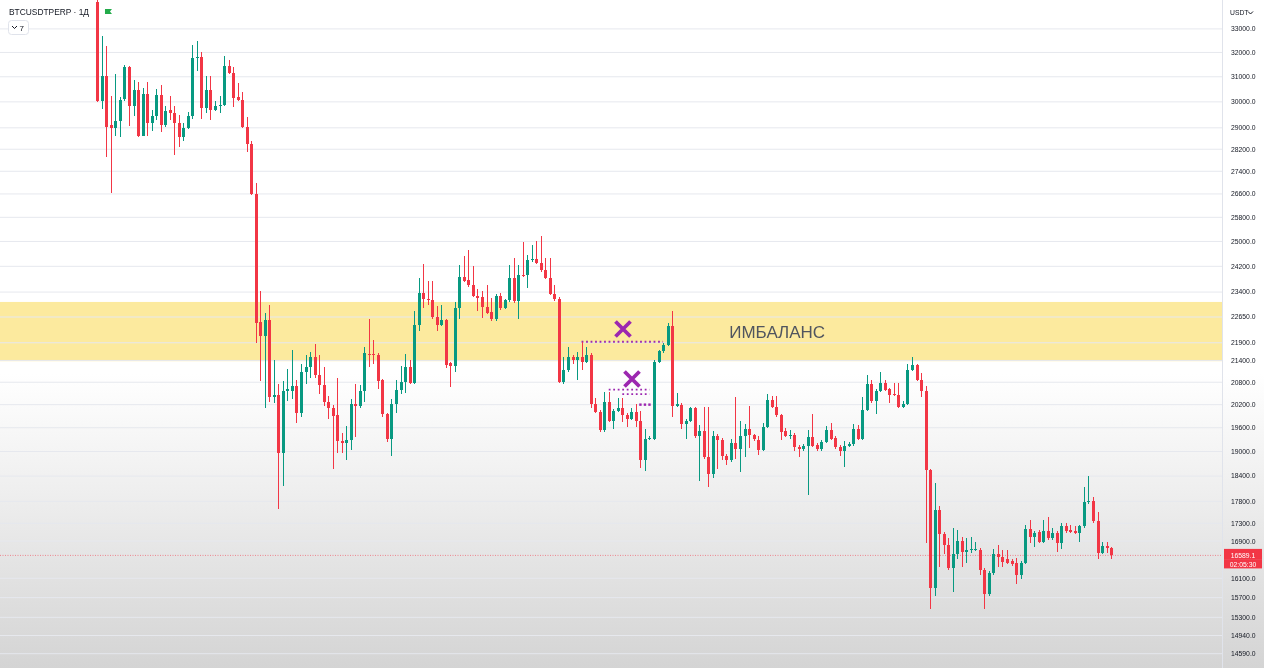 This screenshot has width=1264, height=668. Describe the element at coordinates (777, 332) in the screenshot. I see `band-label: ИМБАЛАНС` at that location.